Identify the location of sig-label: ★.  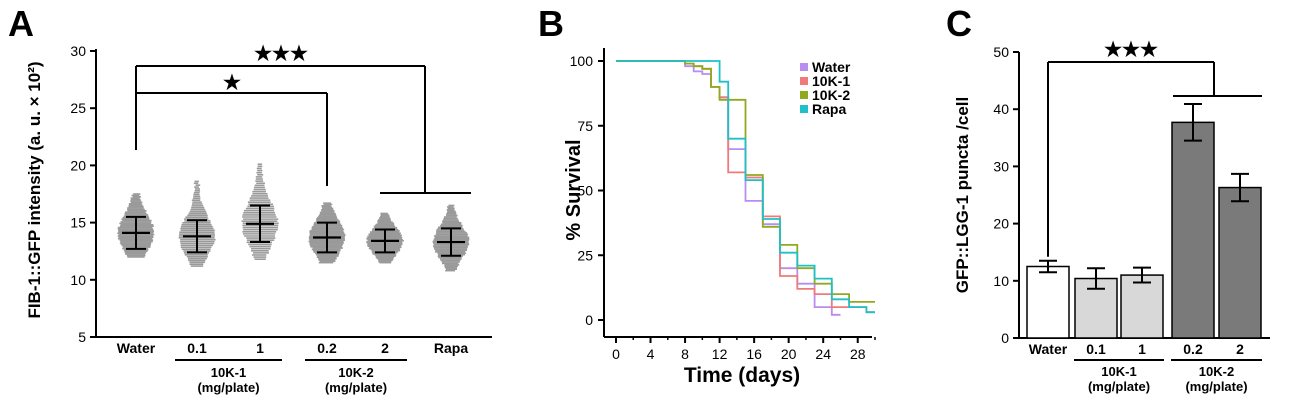
(232, 83).